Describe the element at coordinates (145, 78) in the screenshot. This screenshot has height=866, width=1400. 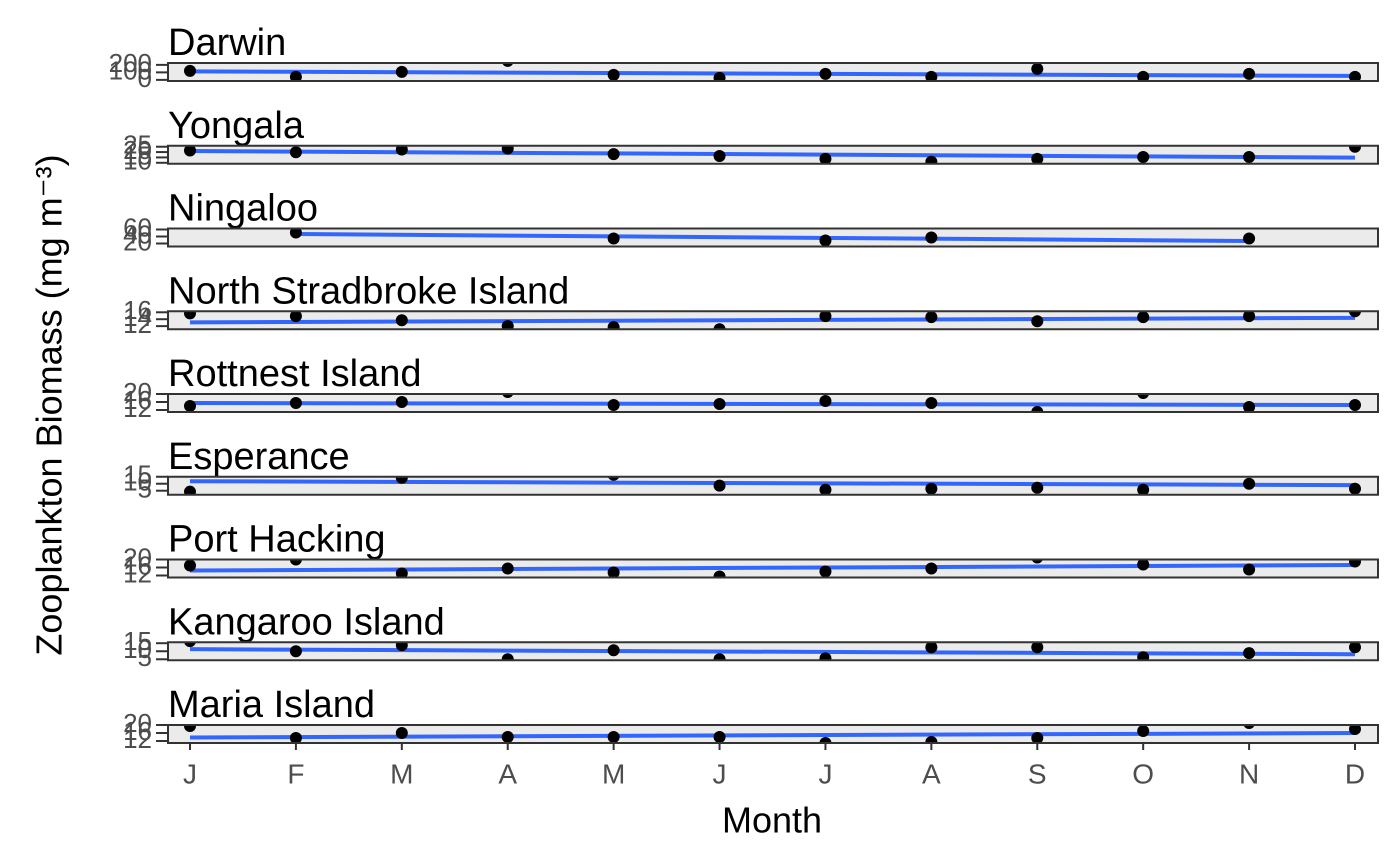
I see `y-tick-label: 0` at that location.